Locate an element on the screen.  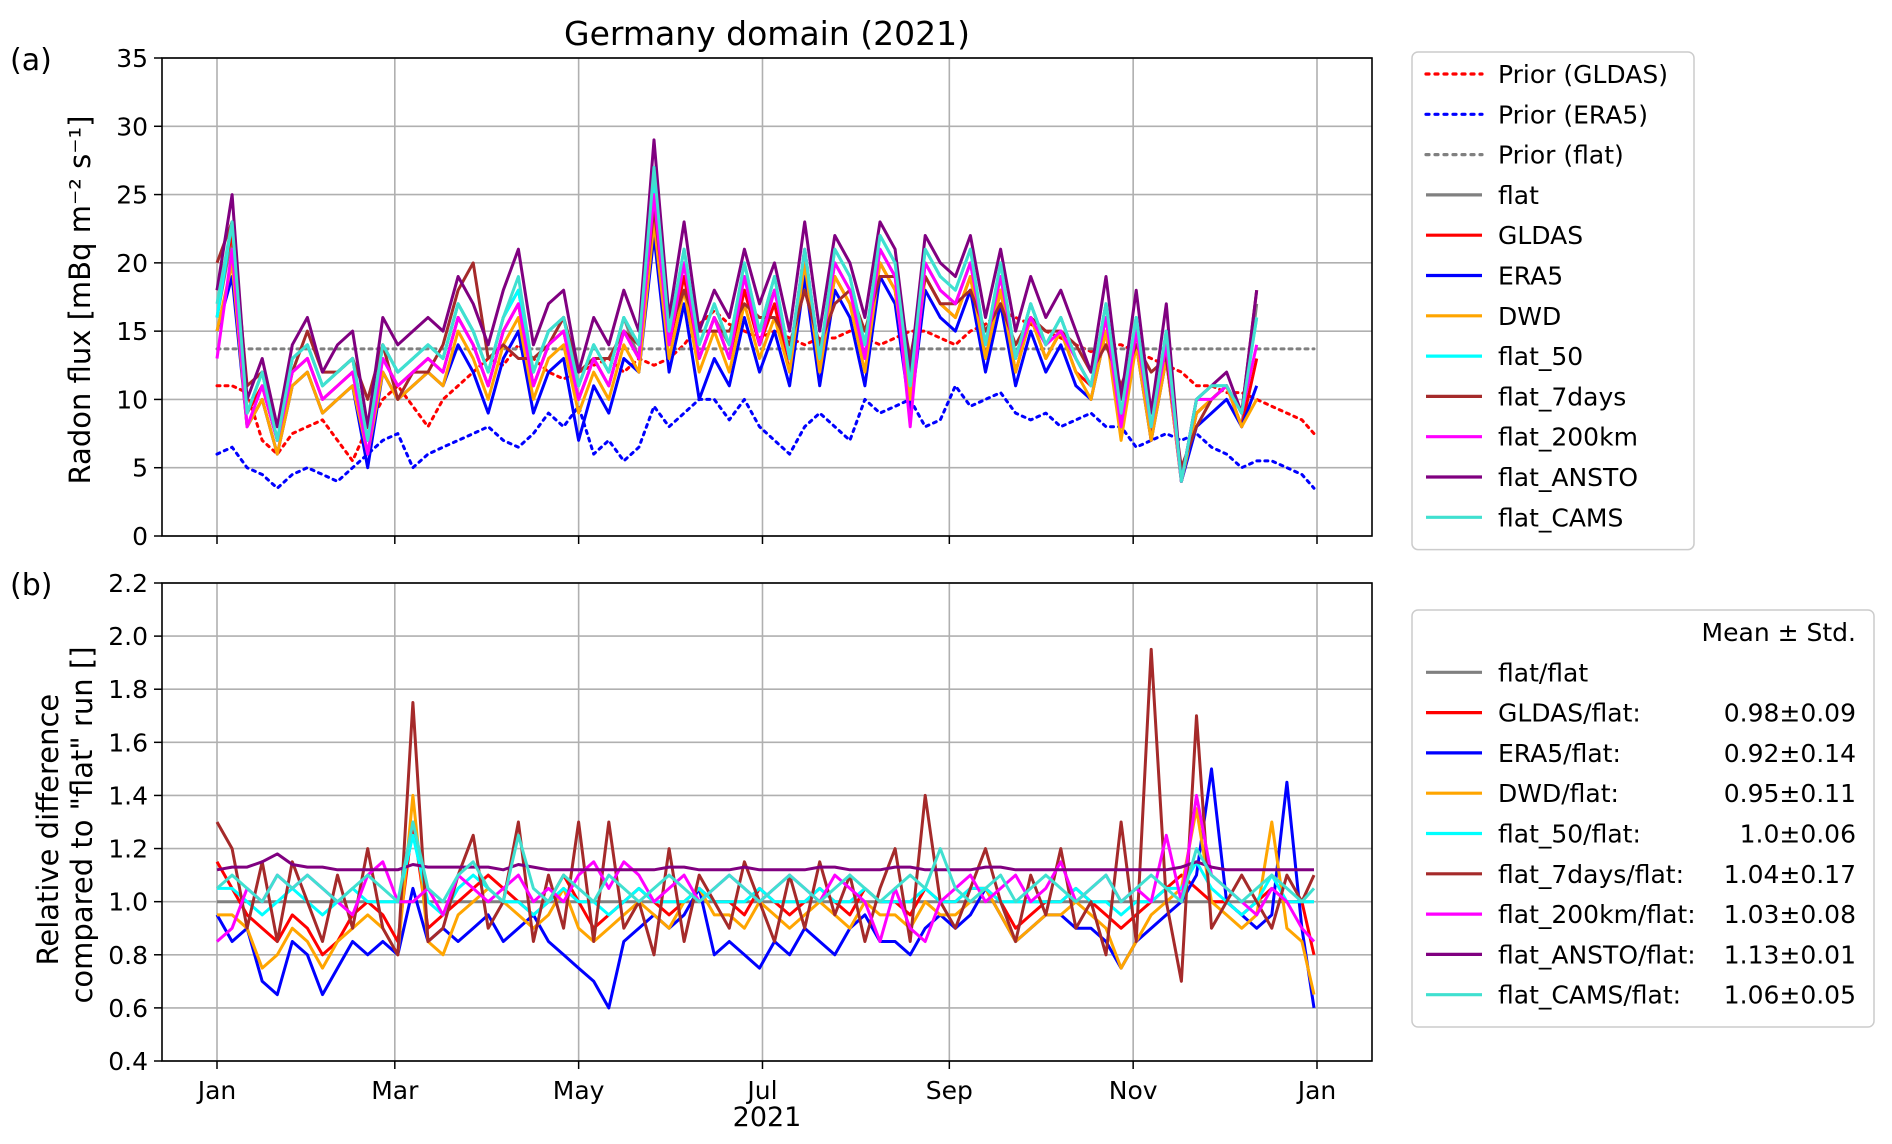
legend-b-value: 1.13±0.01 is located at coordinates (1790, 954).